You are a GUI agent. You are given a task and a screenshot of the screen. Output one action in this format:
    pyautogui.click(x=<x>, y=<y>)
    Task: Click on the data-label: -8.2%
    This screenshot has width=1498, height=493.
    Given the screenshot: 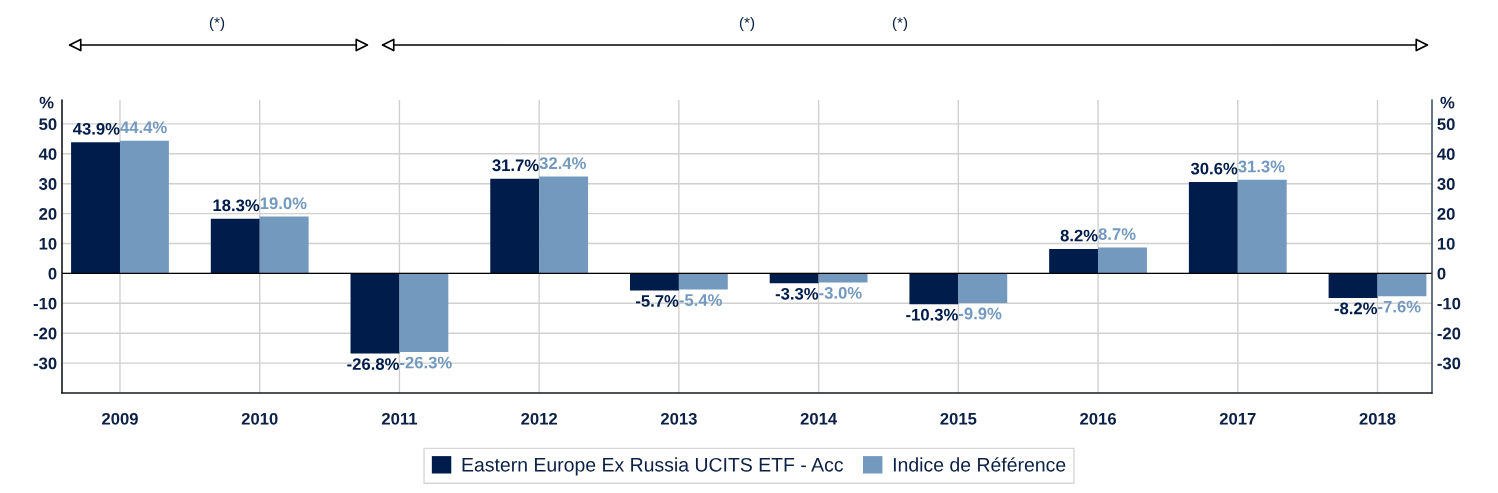 What is the action you would take?
    pyautogui.click(x=1356, y=308)
    